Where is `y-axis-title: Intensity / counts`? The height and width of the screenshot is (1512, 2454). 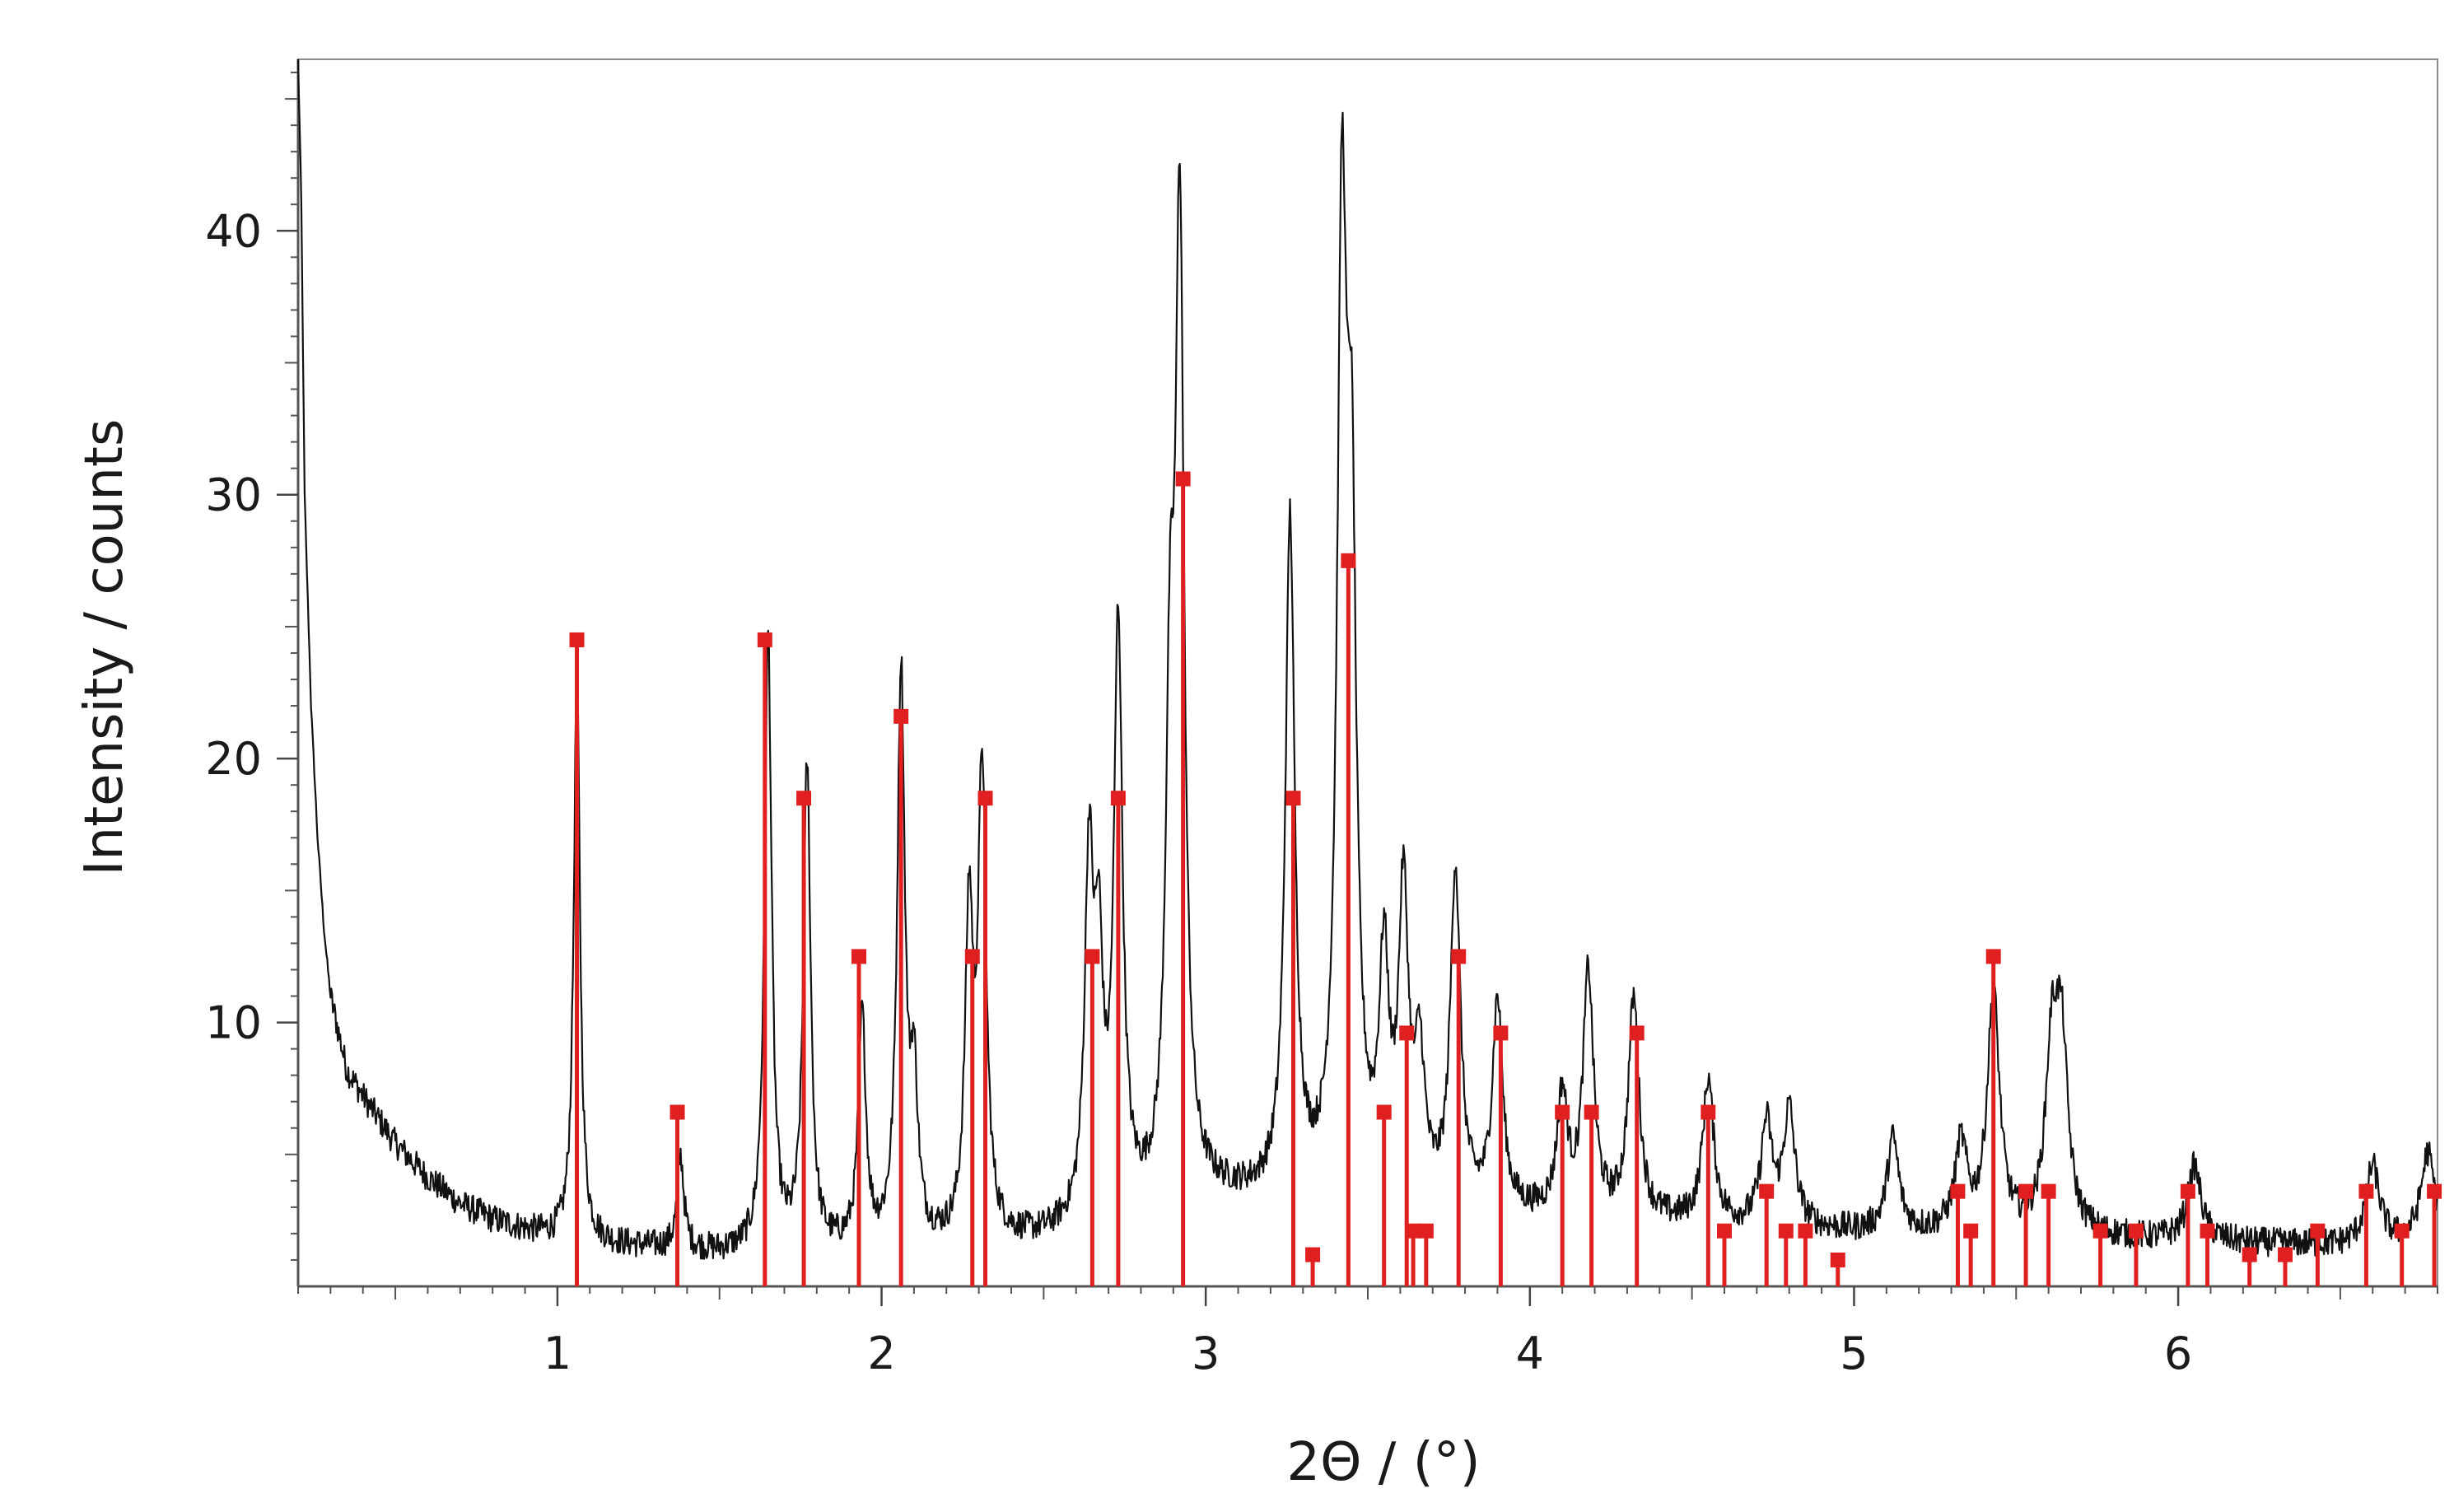 y-axis-title: Intensity / counts is located at coordinates (104, 647).